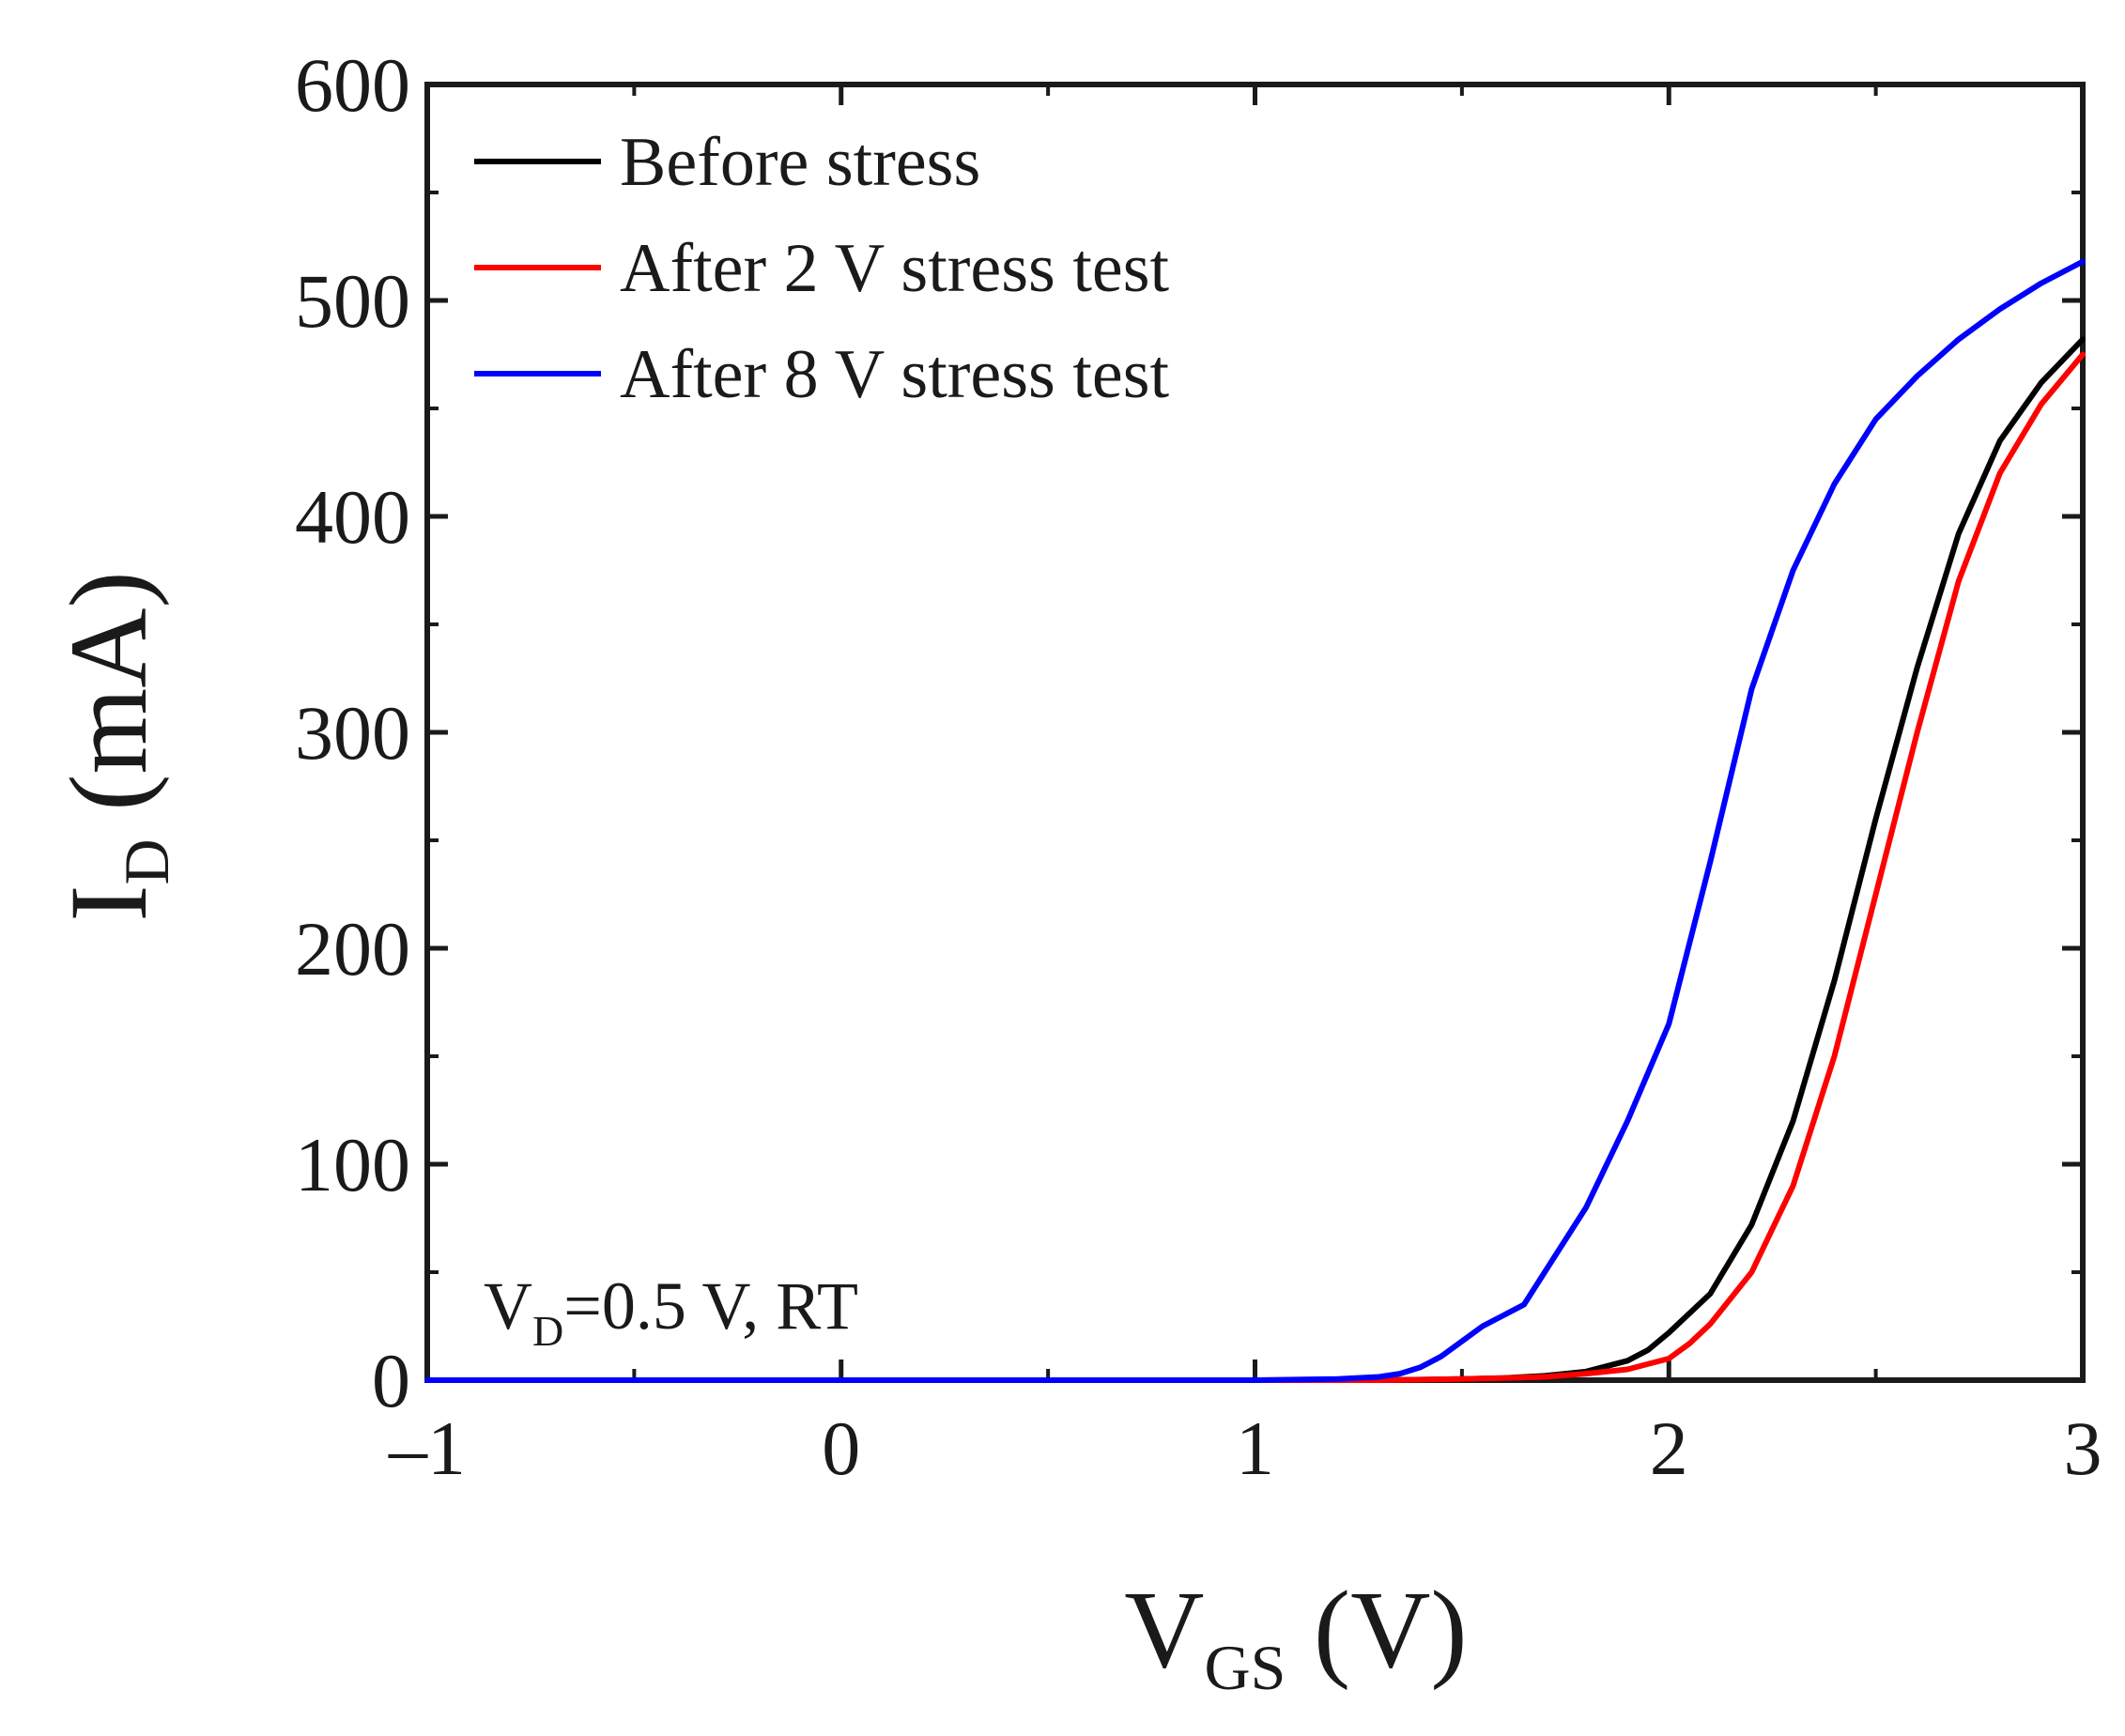  I want to click on annotation-main: V, so click(508, 1306).